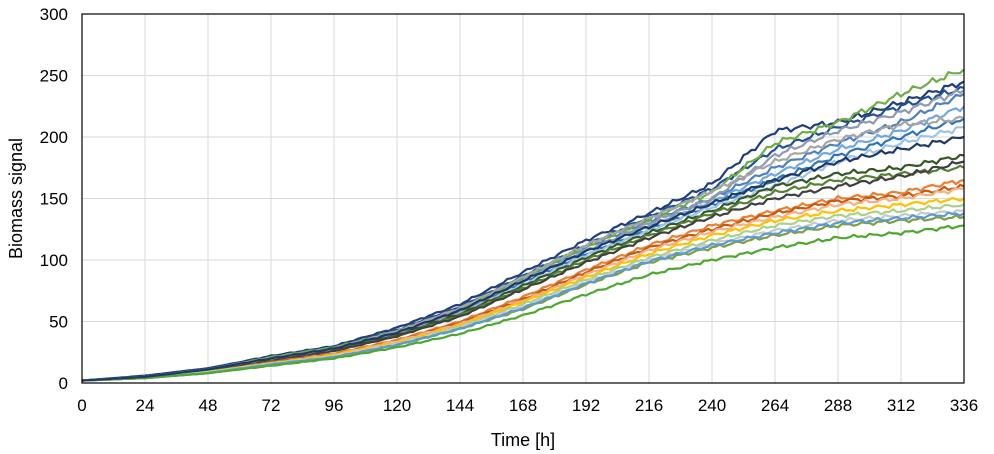 This screenshot has width=994, height=454. What do you see at coordinates (58, 322) in the screenshot?
I see `y-tick-label: 50` at bounding box center [58, 322].